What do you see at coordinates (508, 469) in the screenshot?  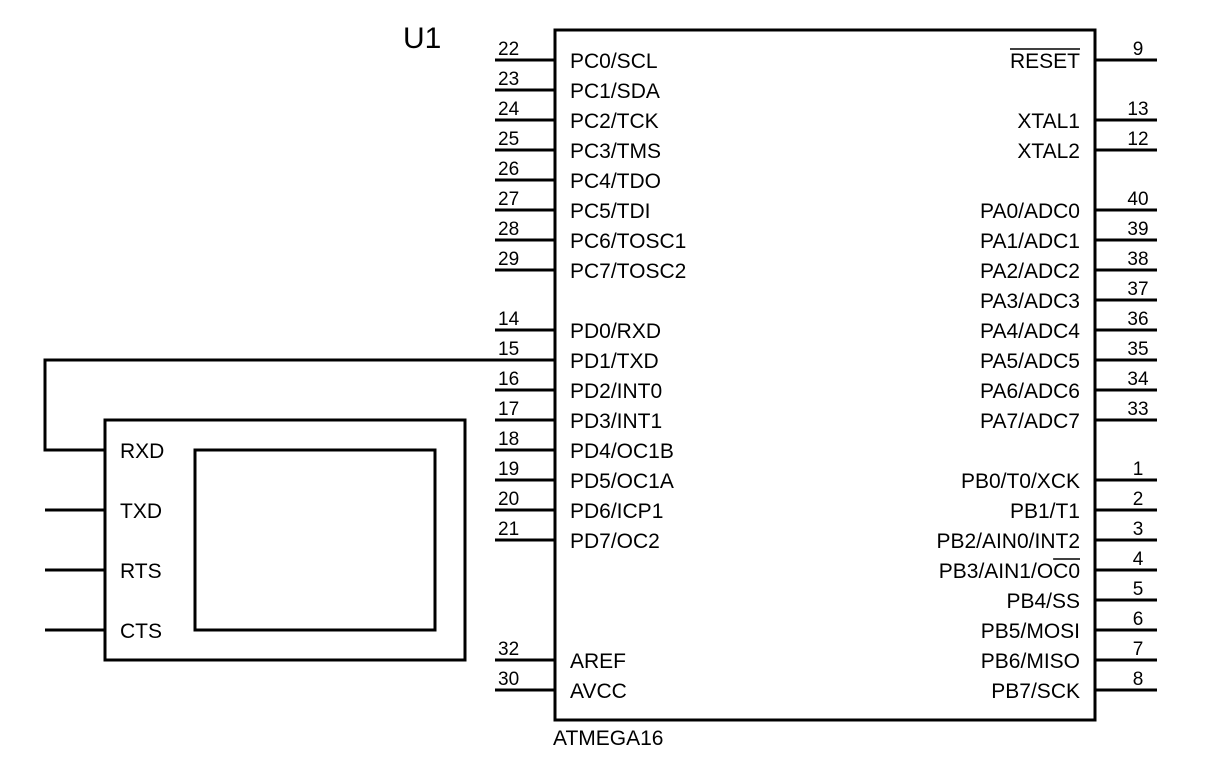 I see `pin-number: 19` at bounding box center [508, 469].